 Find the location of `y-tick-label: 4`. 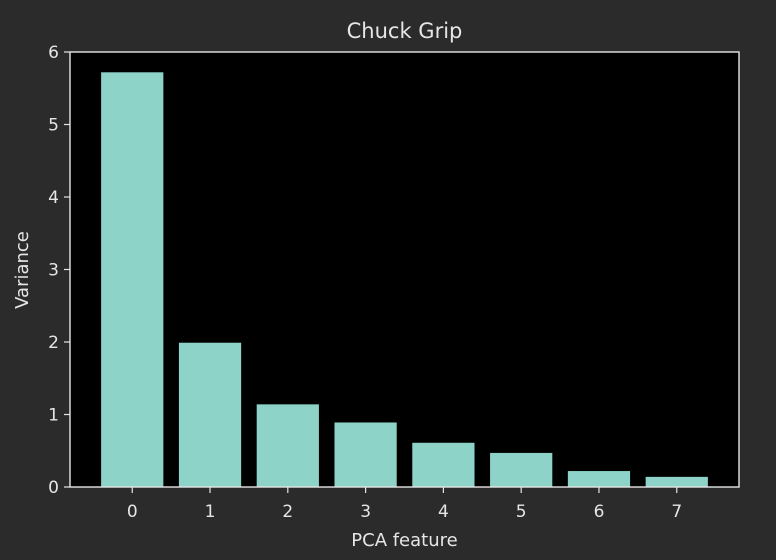

y-tick-label: 4 is located at coordinates (53, 198).